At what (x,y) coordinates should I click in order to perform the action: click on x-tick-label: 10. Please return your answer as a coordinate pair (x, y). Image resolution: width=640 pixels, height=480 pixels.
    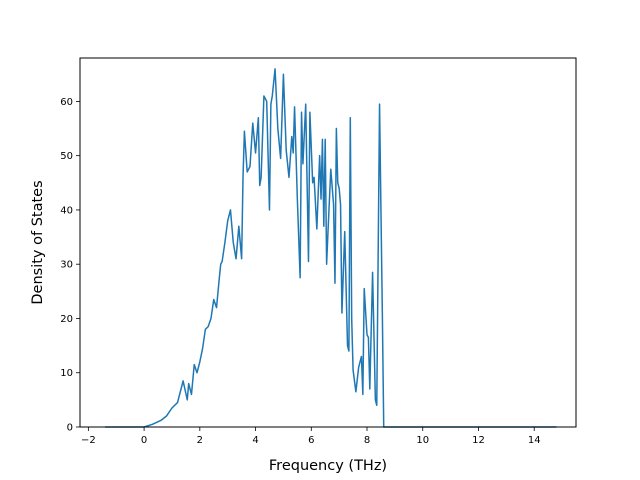
    Looking at the image, I should click on (422, 440).